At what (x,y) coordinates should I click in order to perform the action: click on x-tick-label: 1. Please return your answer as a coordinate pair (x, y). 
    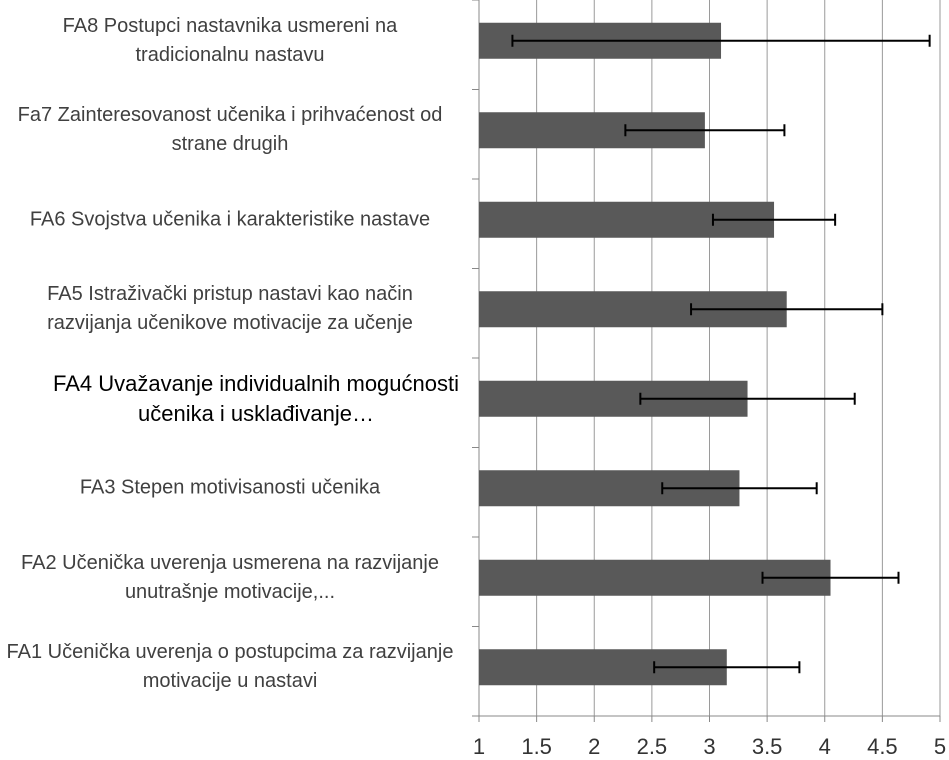
    Looking at the image, I should click on (479, 746).